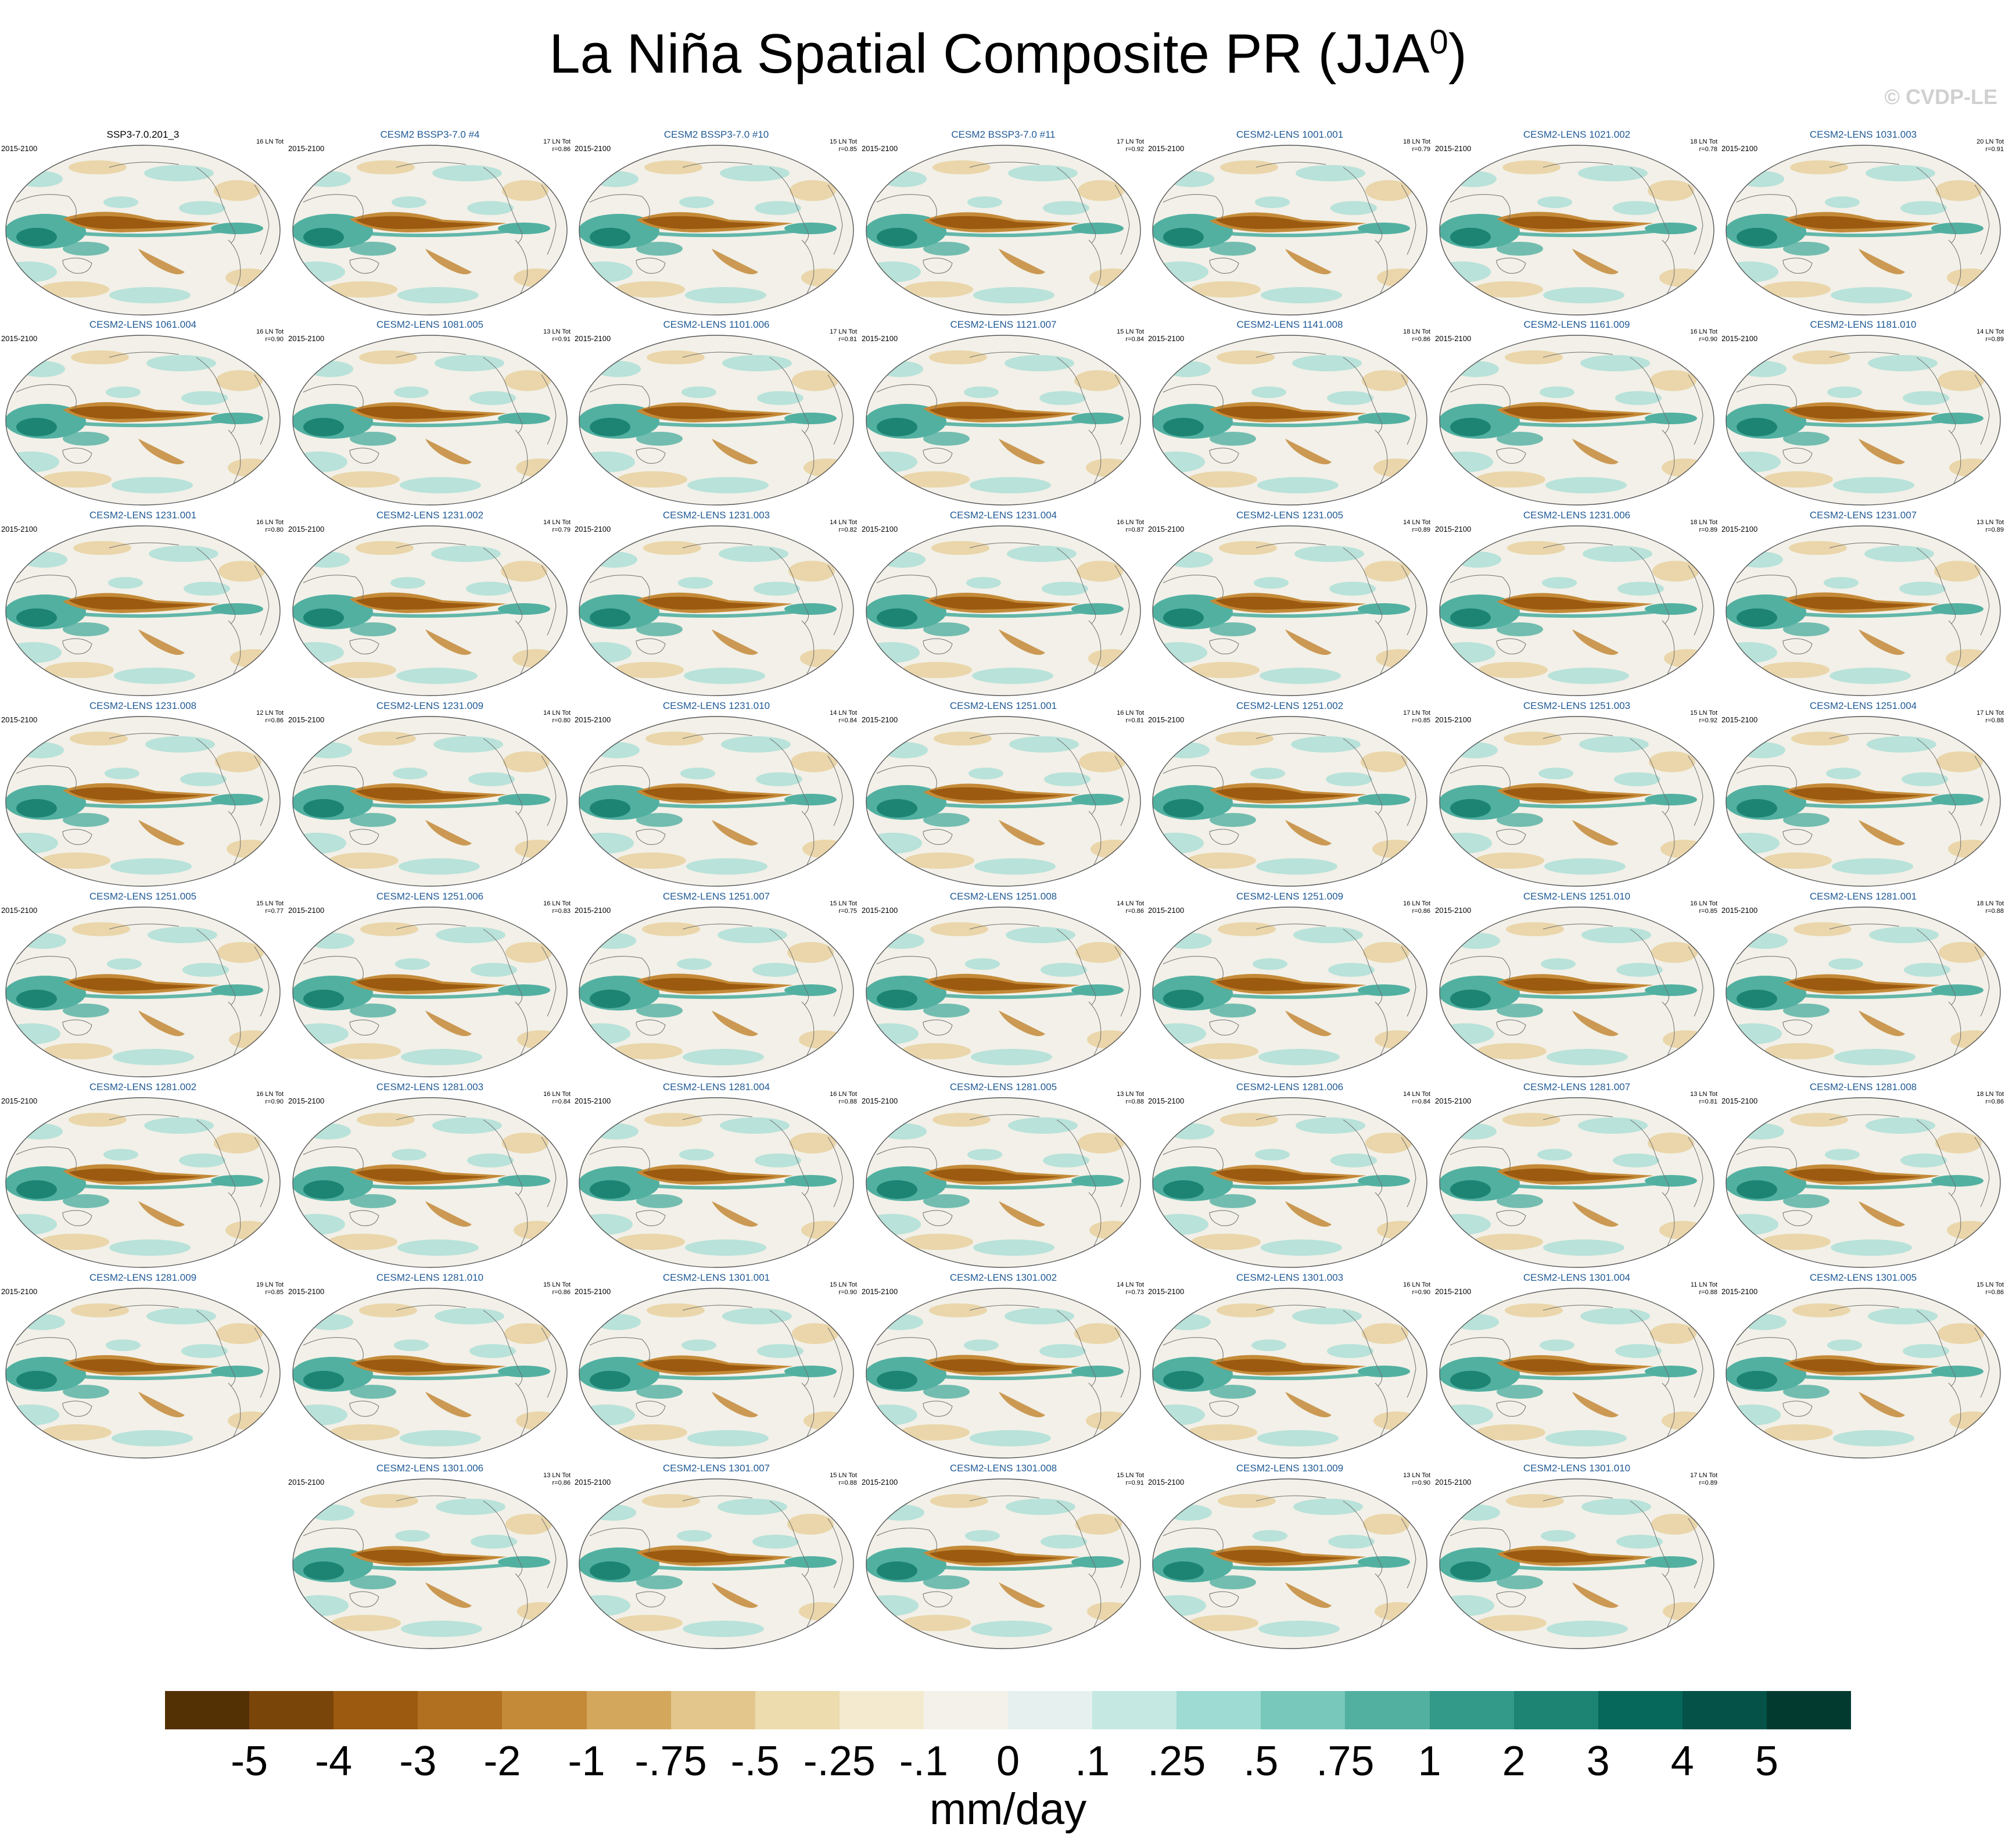 The width and height of the screenshot is (2016, 1845). What do you see at coordinates (1994, 721) in the screenshot?
I see `panel-pattern-correlation: r=0.88` at bounding box center [1994, 721].